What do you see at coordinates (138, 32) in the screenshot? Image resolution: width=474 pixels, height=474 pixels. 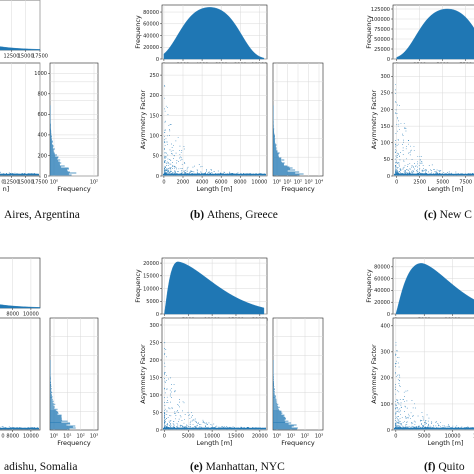 I see `panel-b-top-ylabel: Frequency` at bounding box center [138, 32].